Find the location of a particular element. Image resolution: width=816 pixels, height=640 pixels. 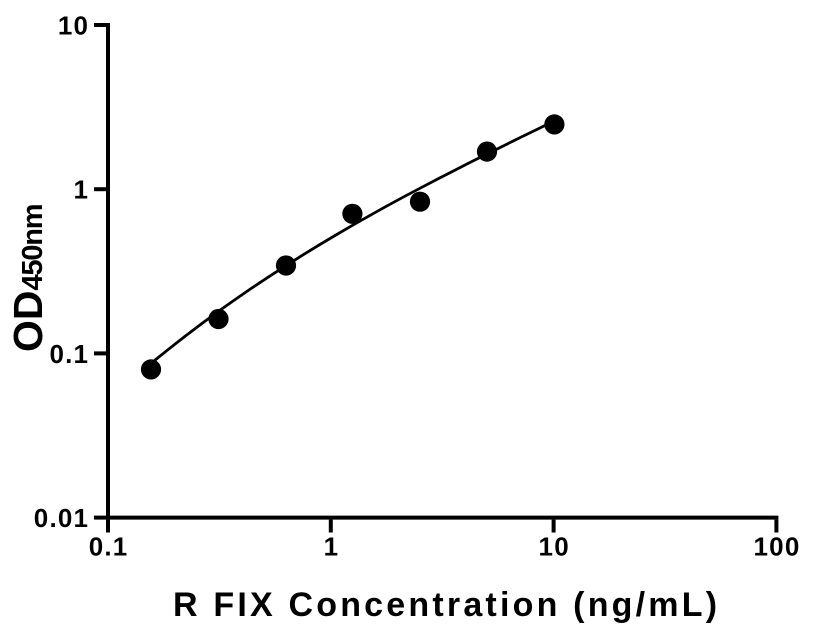

svg-text: 100 is located at coordinates (777, 547).